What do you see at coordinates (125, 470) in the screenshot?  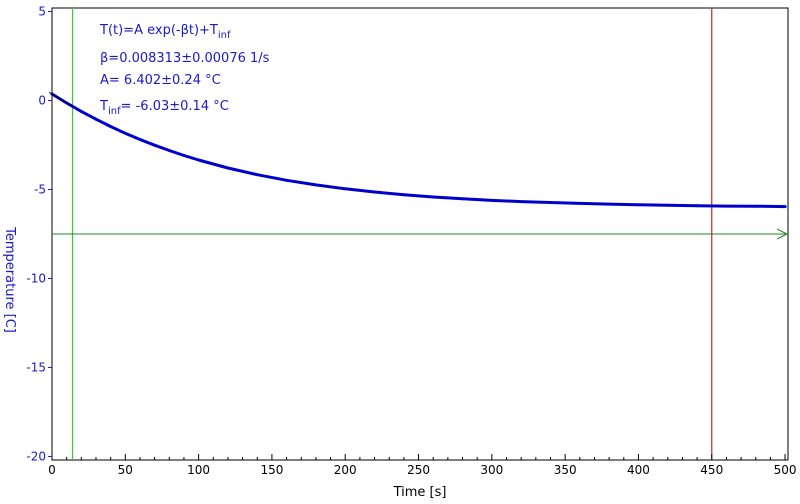 I see `x-tick-label: 50` at bounding box center [125, 470].